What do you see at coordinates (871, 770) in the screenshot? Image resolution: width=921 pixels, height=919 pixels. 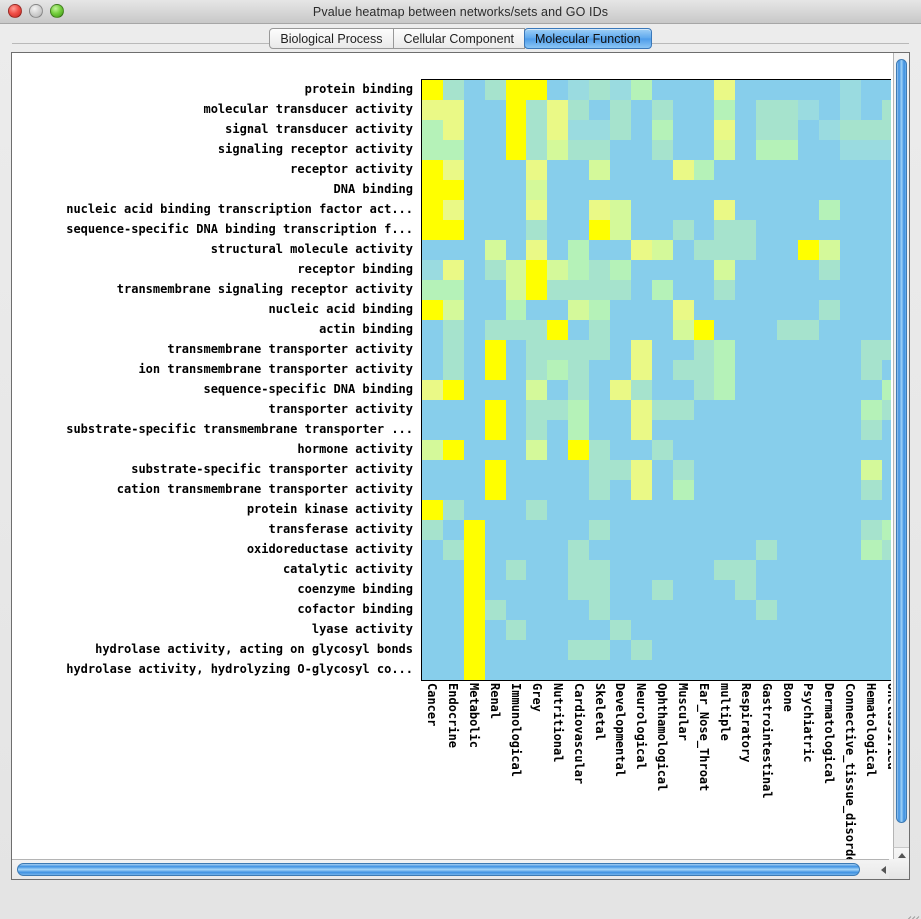 I see `column-label-slot: Hematological` at bounding box center [871, 770].